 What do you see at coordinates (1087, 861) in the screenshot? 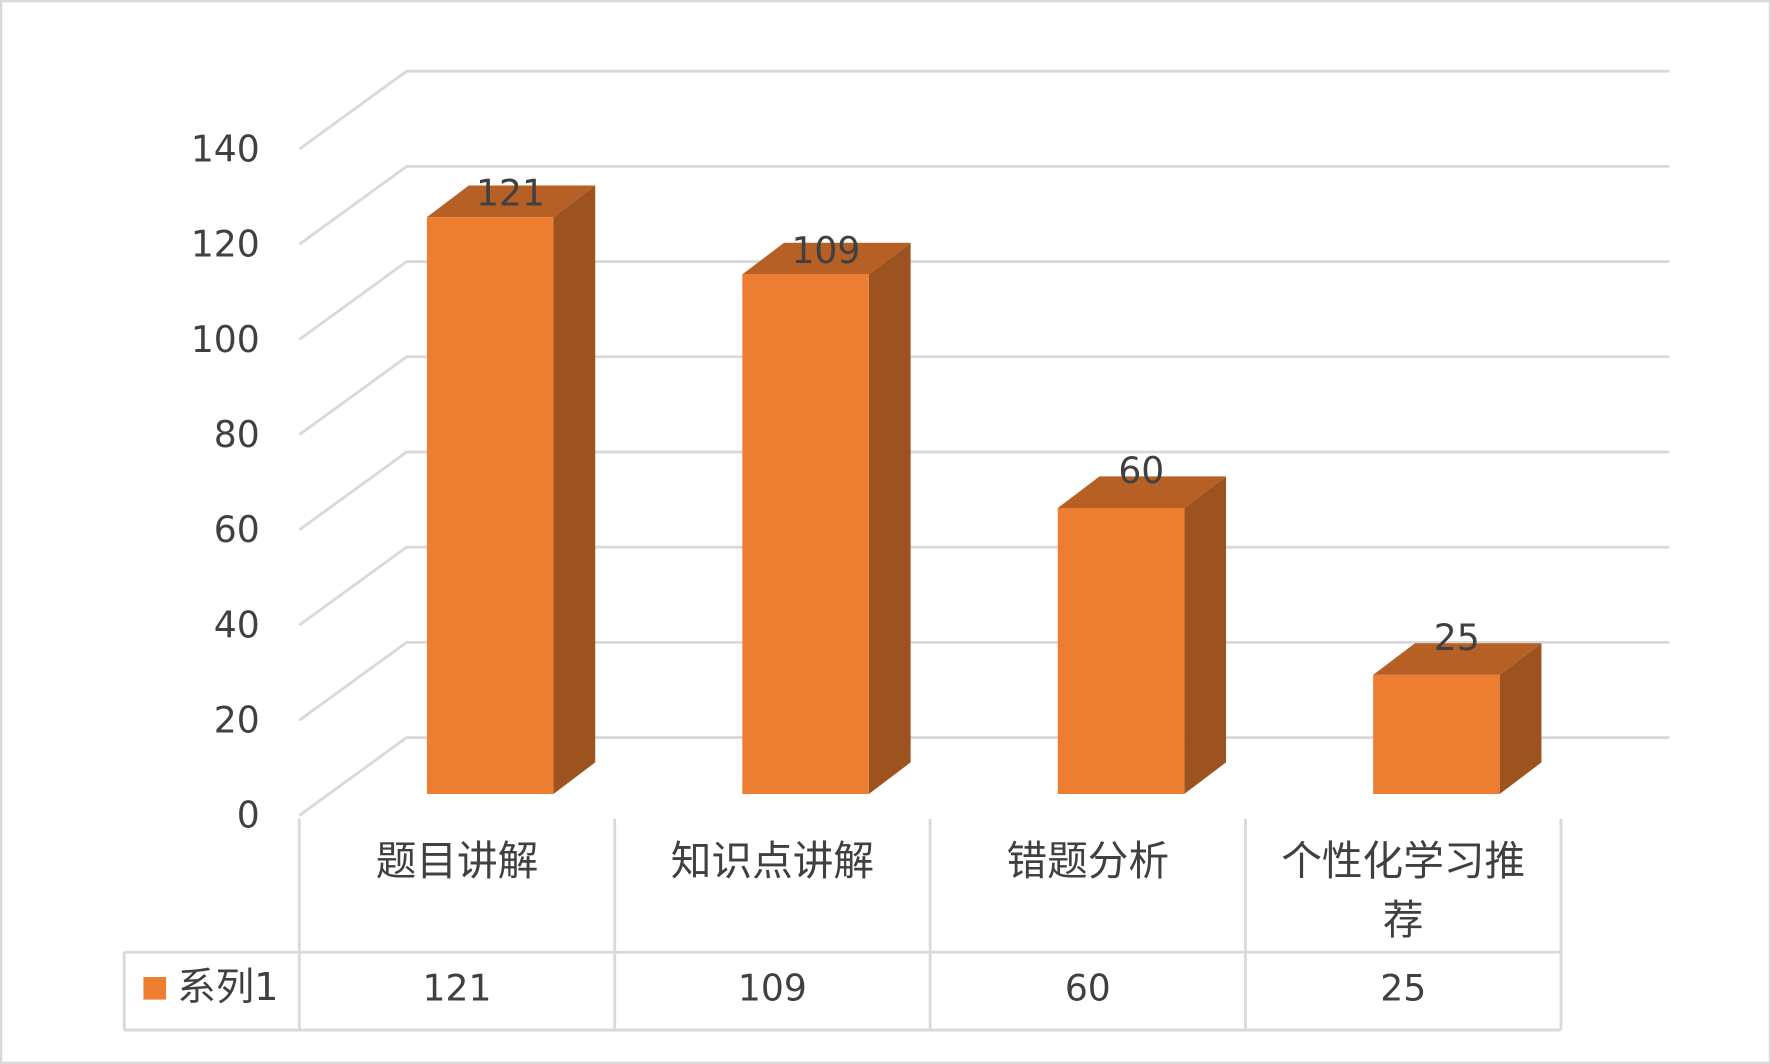
I see `x-tick-label: 错题分析` at bounding box center [1087, 861].